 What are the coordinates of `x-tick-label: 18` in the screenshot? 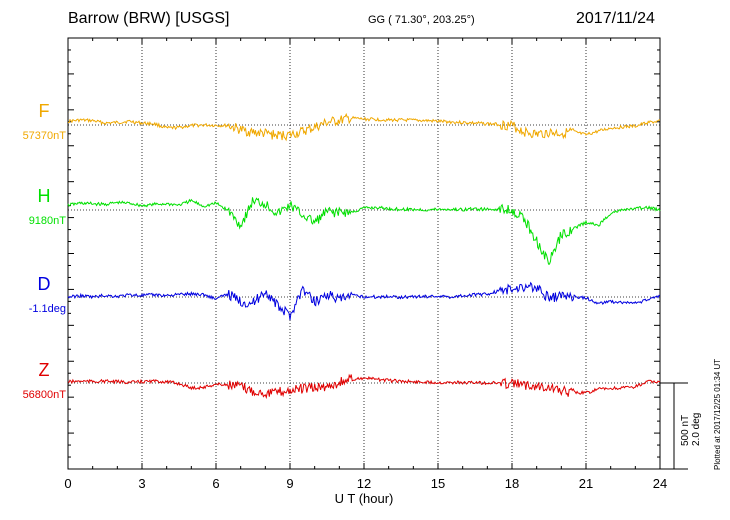 It's located at (512, 483).